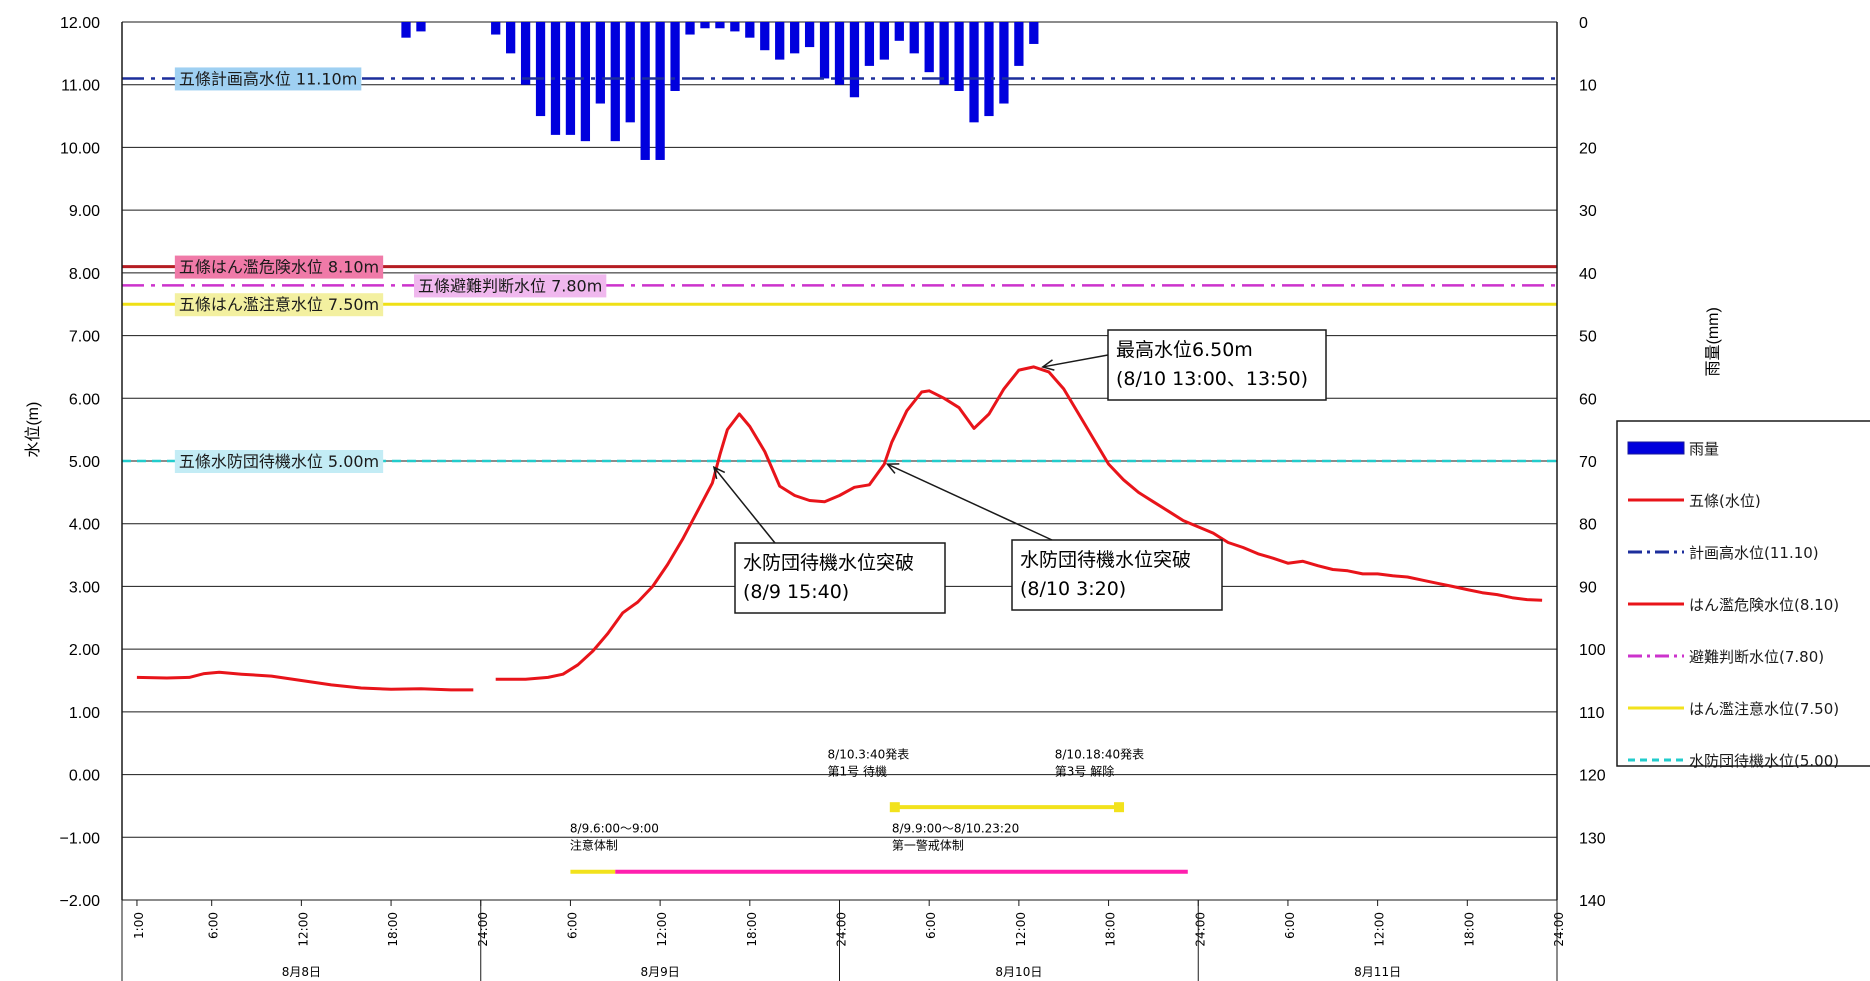  I want to click on reference-line-label: 五條はん濫注意水位 7.50m, so click(279, 304).